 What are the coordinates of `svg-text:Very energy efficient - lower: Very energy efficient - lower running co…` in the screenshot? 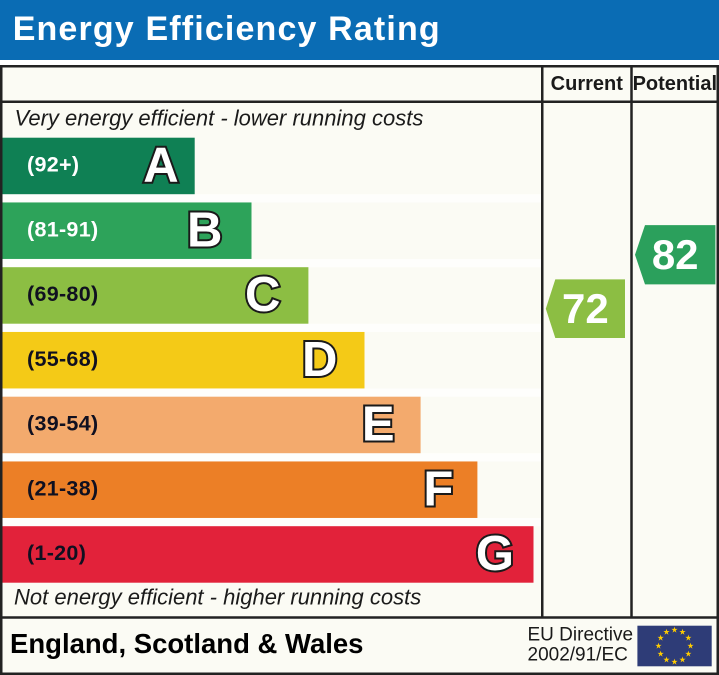 It's located at (219, 118).